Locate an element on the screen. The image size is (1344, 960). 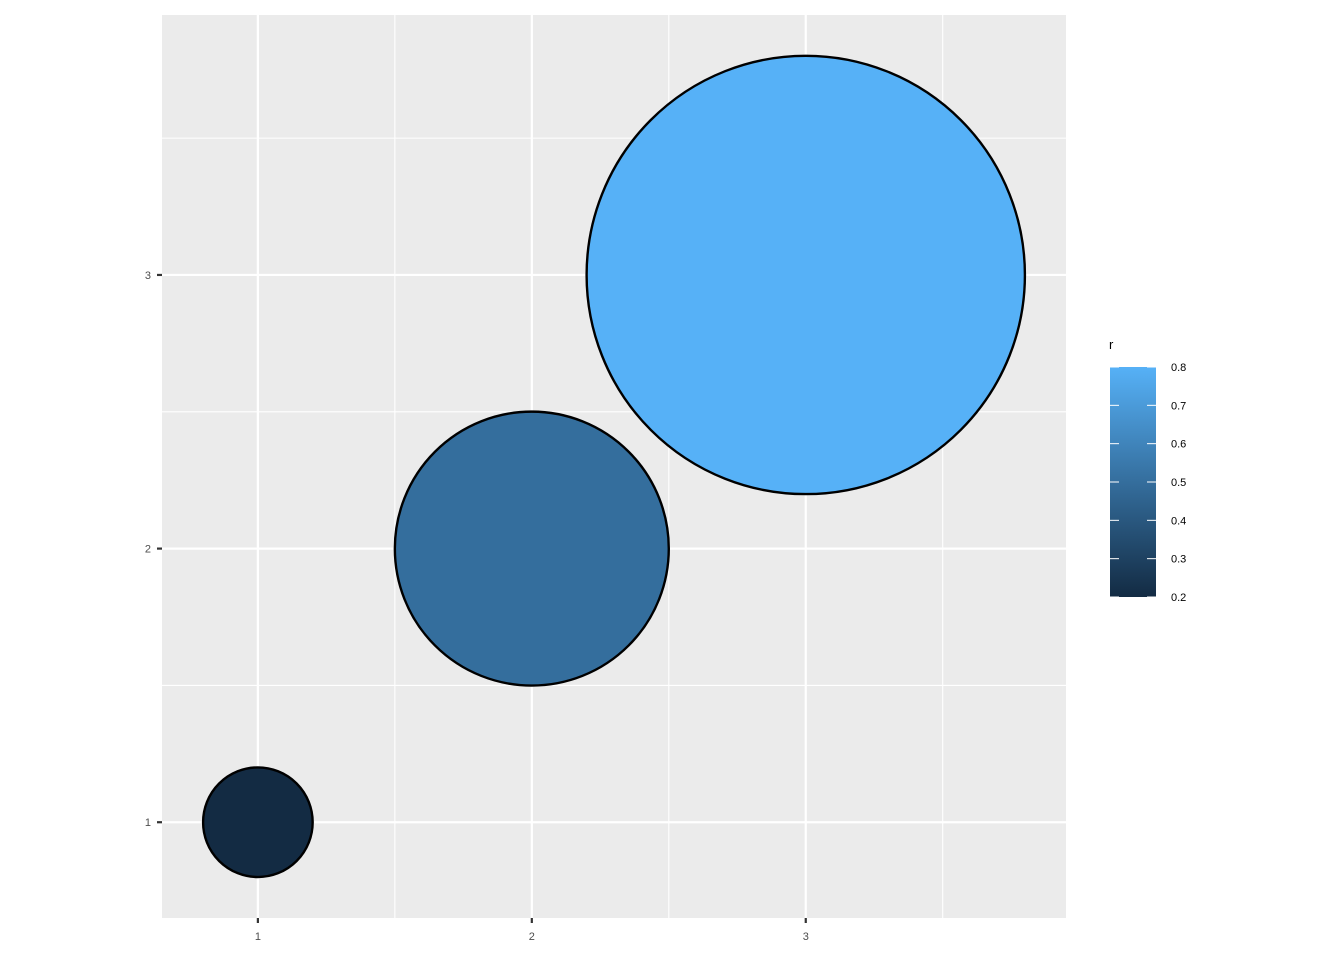
legend-tick-label: 0.3 is located at coordinates (1178, 560).